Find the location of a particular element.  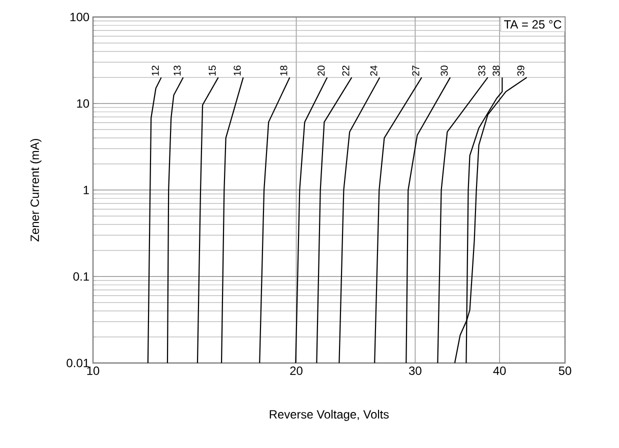

text: 22 is located at coordinates (346, 71).